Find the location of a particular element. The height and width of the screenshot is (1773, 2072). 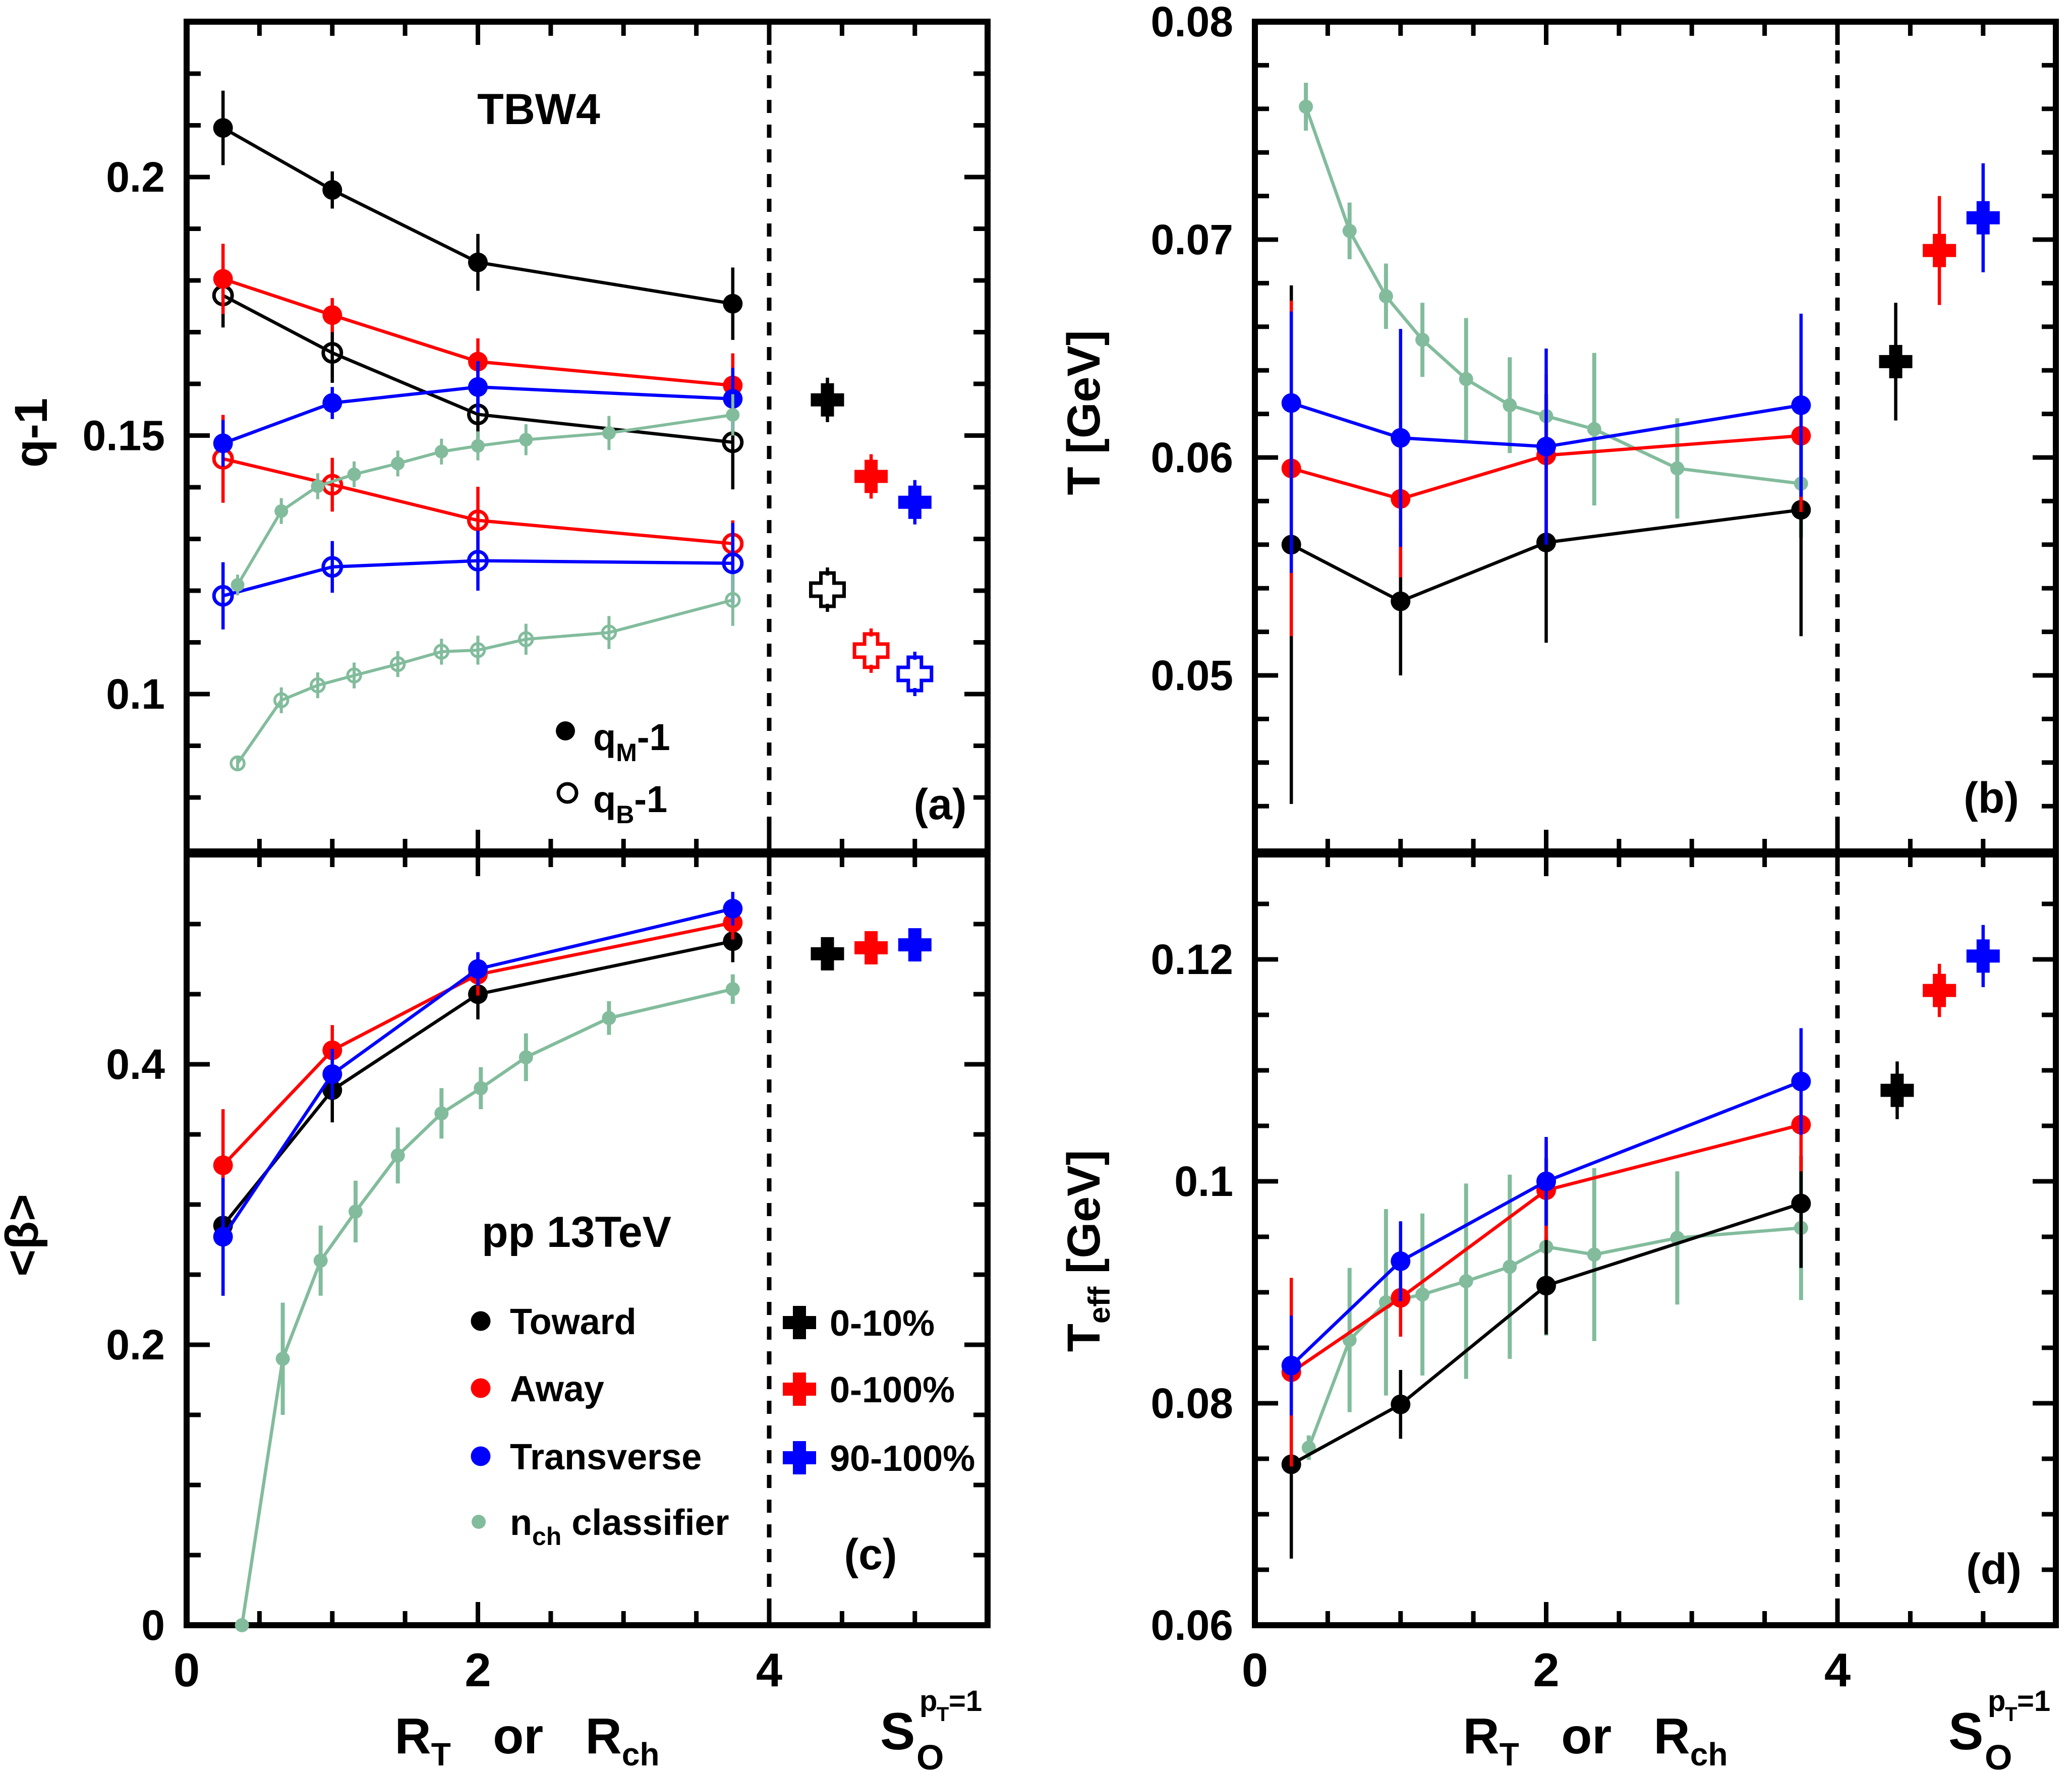

svg-text: q-1 is located at coordinates (31, 433).